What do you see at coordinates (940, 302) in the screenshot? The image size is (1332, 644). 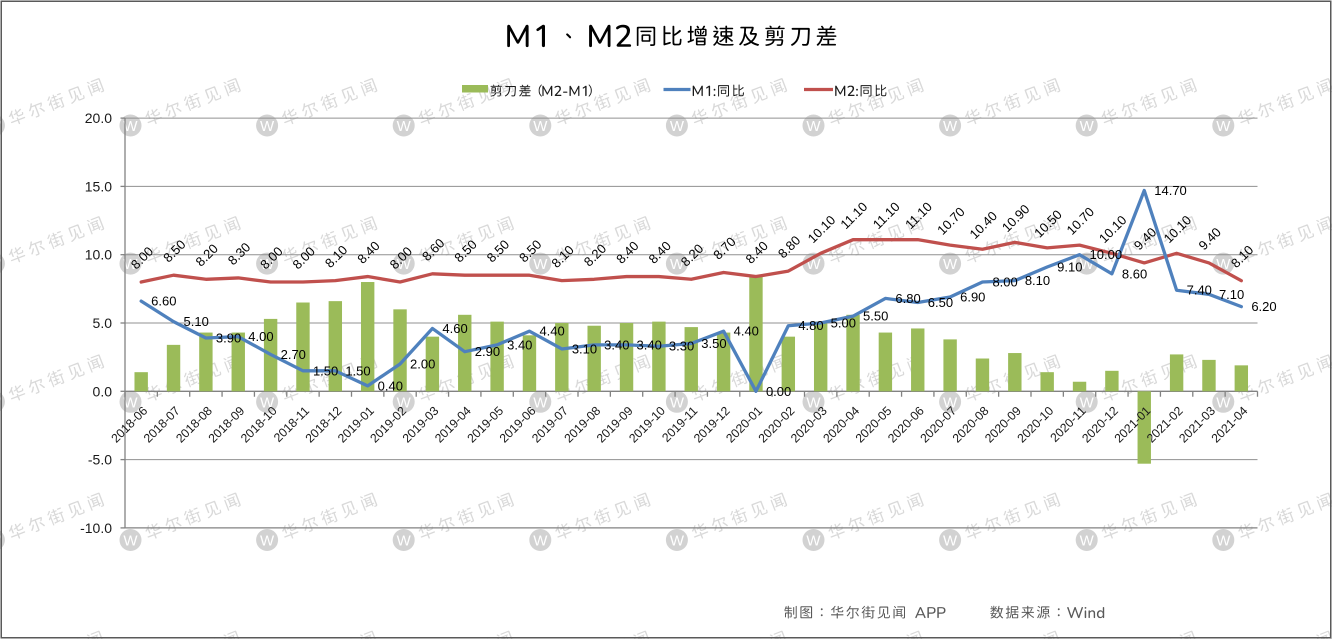 I see `svg-text: 6.50` at bounding box center [940, 302].